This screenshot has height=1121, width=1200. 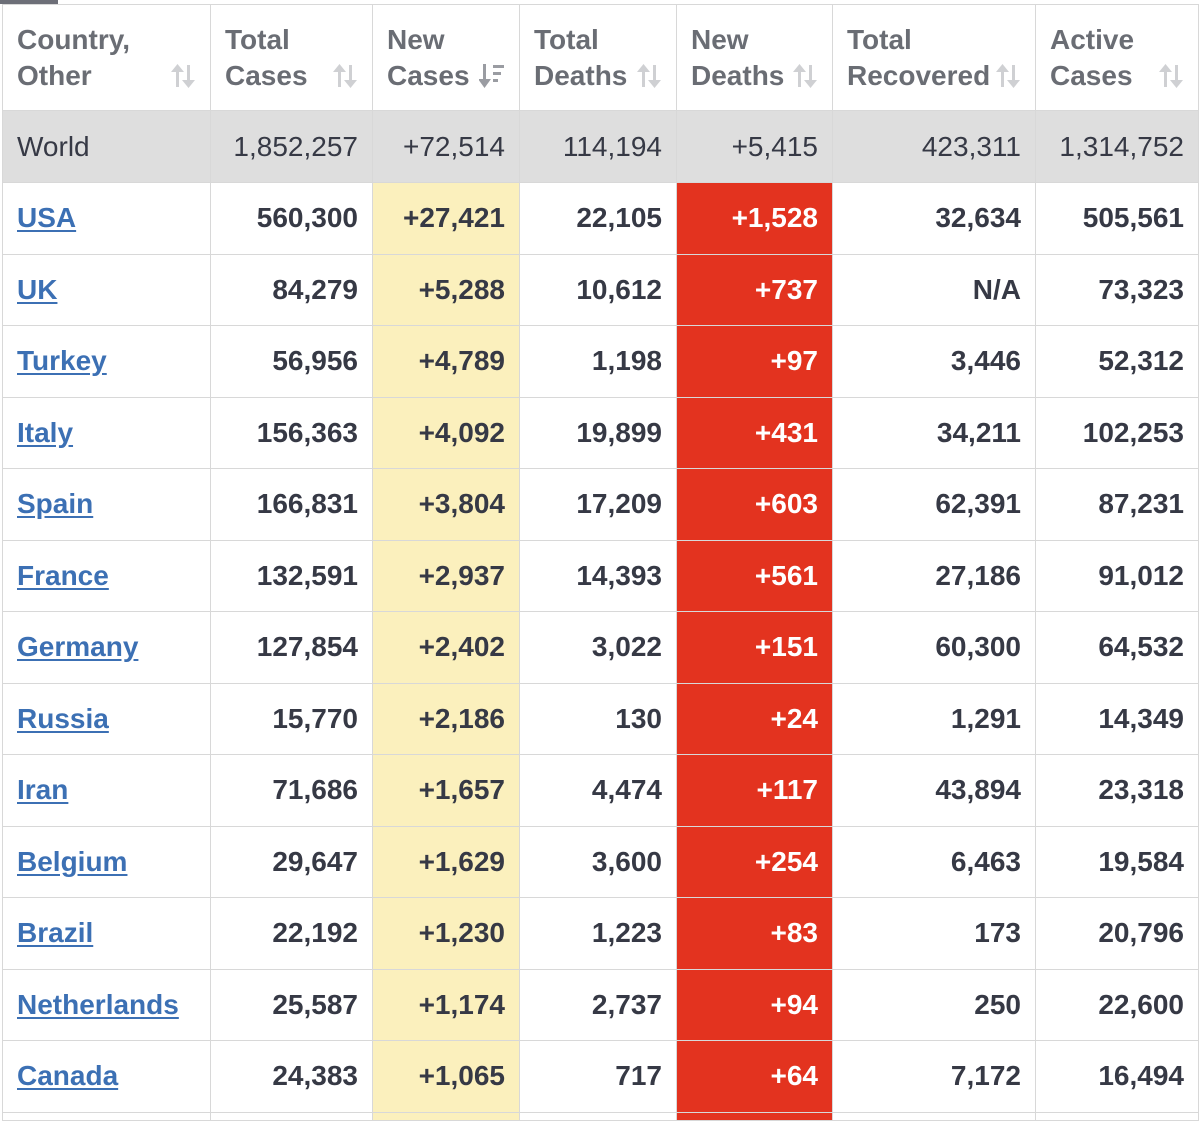 What do you see at coordinates (446, 575) in the screenshot?
I see `new-cases-cell: +2,937` at bounding box center [446, 575].